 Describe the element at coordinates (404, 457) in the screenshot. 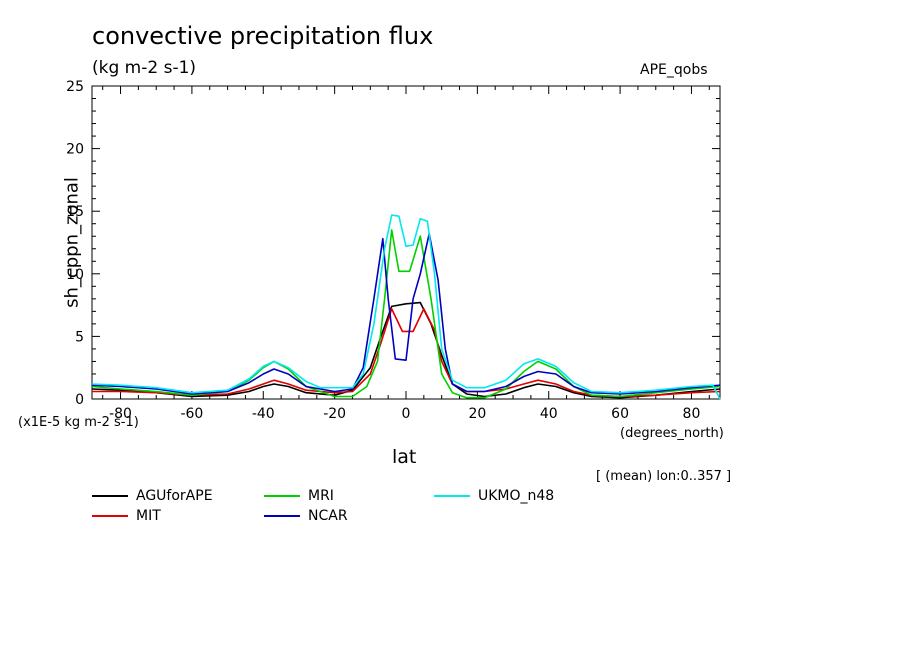

I see `x-axis-label: lat` at that location.